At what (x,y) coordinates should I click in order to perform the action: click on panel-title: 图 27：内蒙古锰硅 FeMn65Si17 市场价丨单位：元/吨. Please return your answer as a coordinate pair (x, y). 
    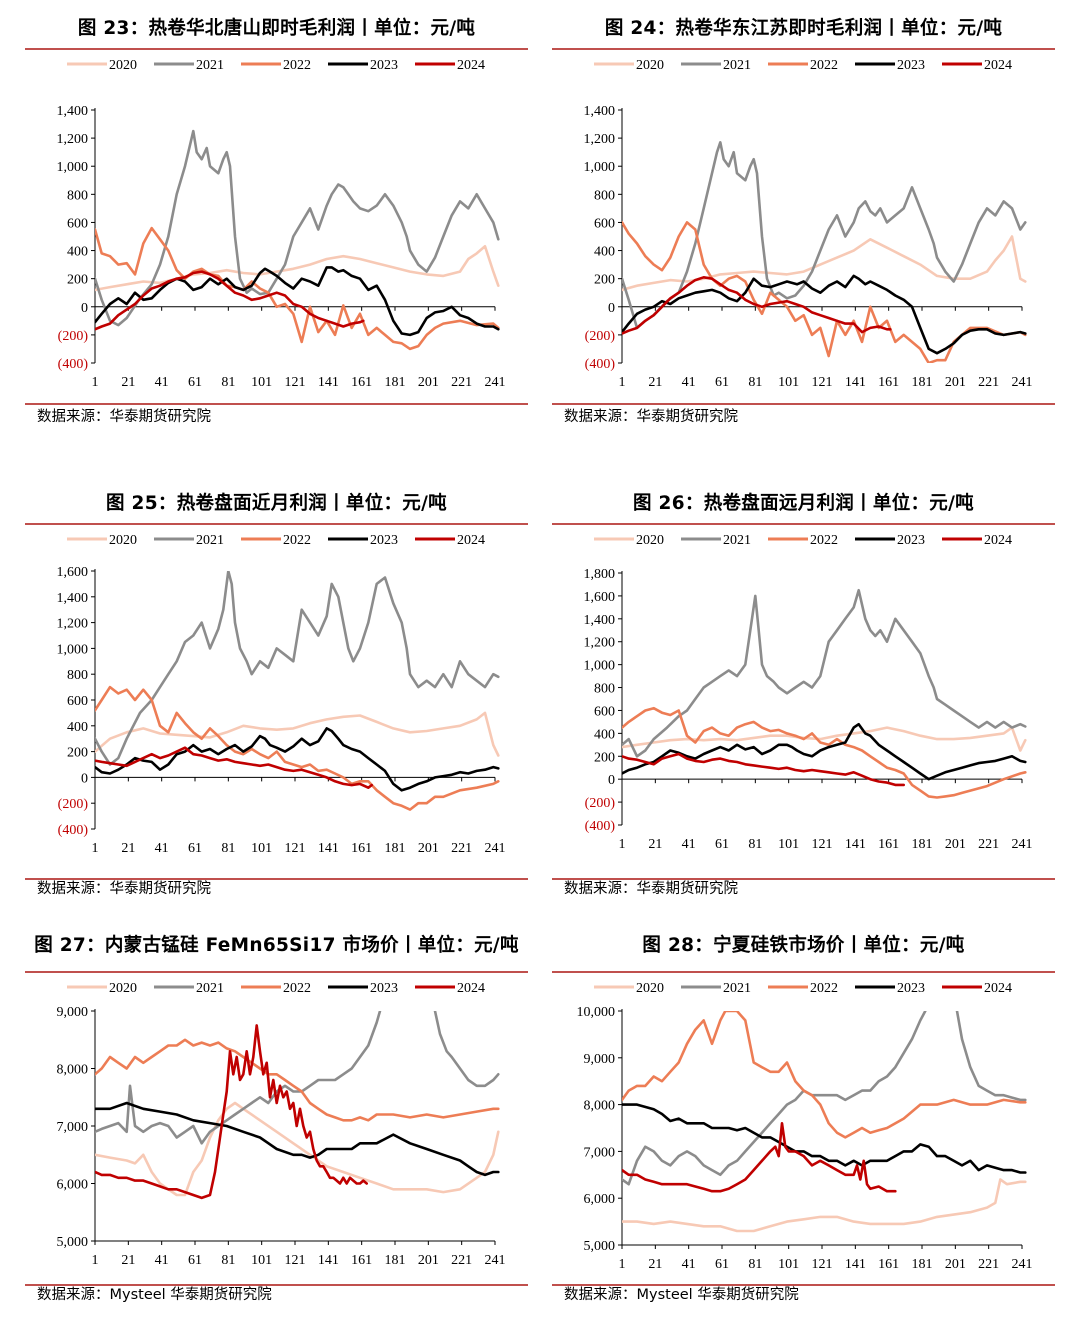
    Looking at the image, I should click on (276, 945).